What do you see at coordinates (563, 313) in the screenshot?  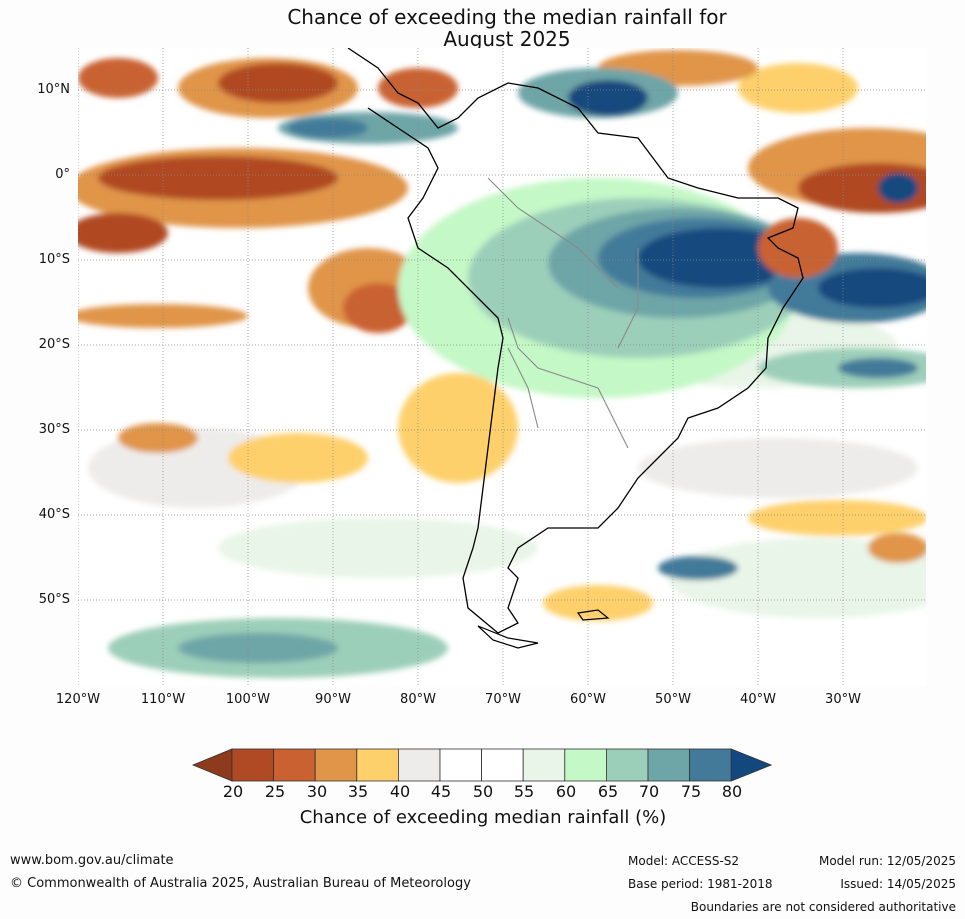 I see `country-boundaries` at bounding box center [563, 313].